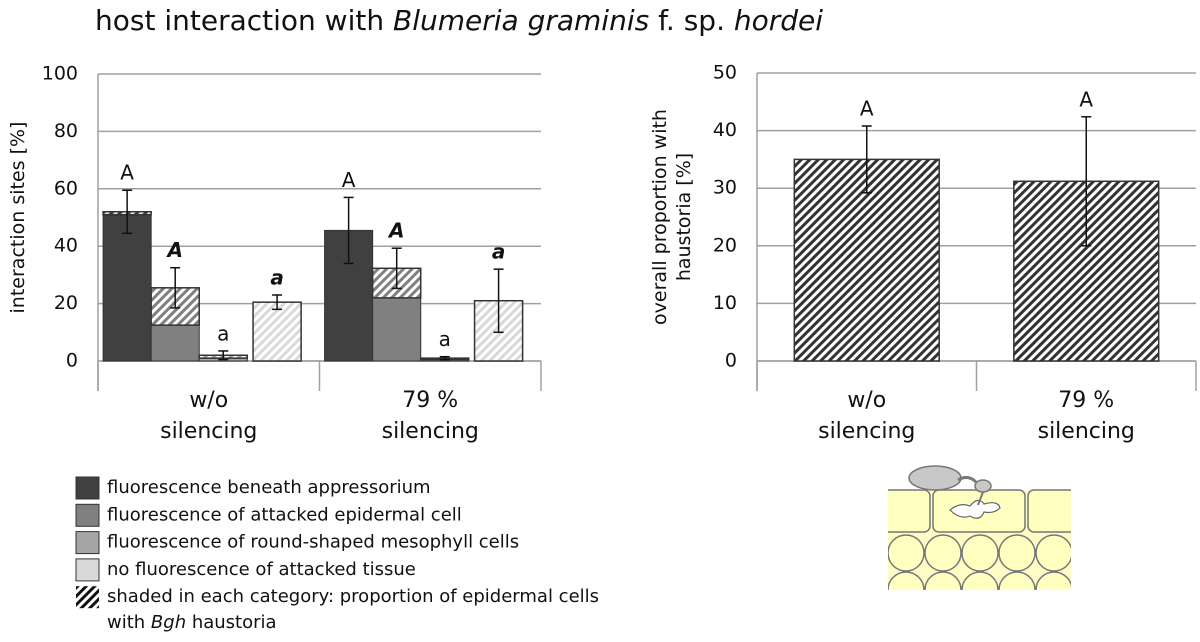 The width and height of the screenshot is (1200, 642). Describe the element at coordinates (684, 217) in the screenshot. I see `y-axis-label-line: haustoria [%]` at that location.